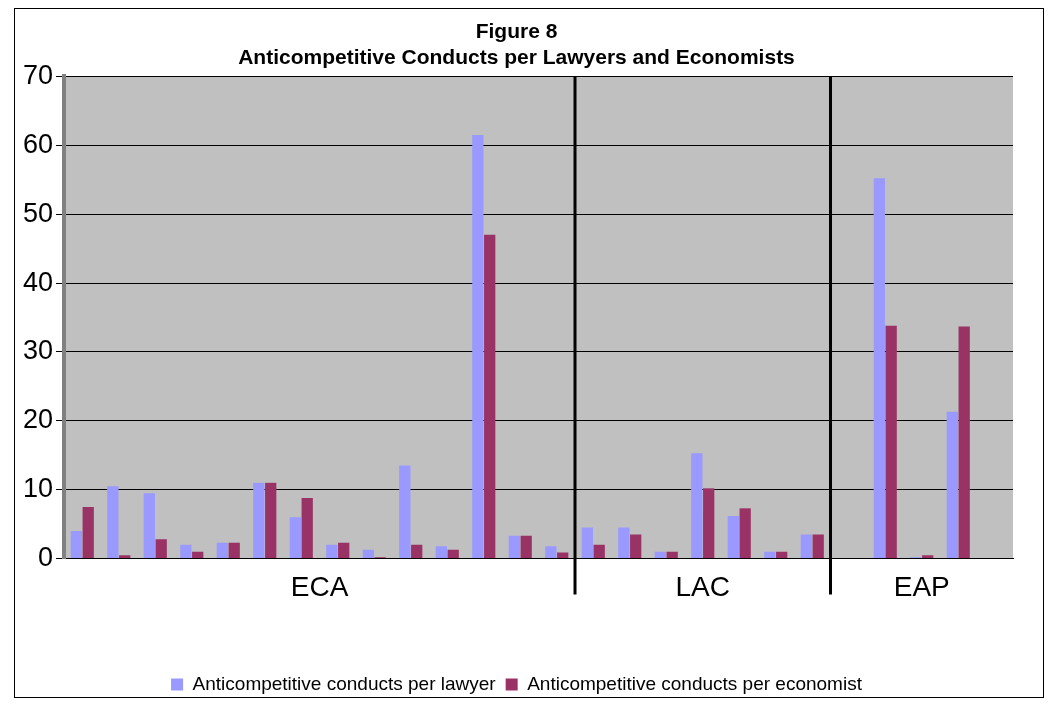 Image resolution: width=1053 pixels, height=714 pixels. What do you see at coordinates (702, 587) in the screenshot?
I see `text: LAC` at bounding box center [702, 587].